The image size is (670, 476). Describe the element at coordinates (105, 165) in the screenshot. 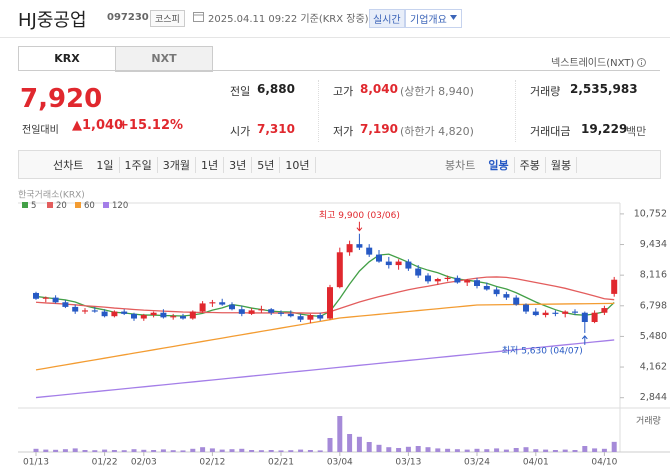

I see `period-button: 1일` at that location.